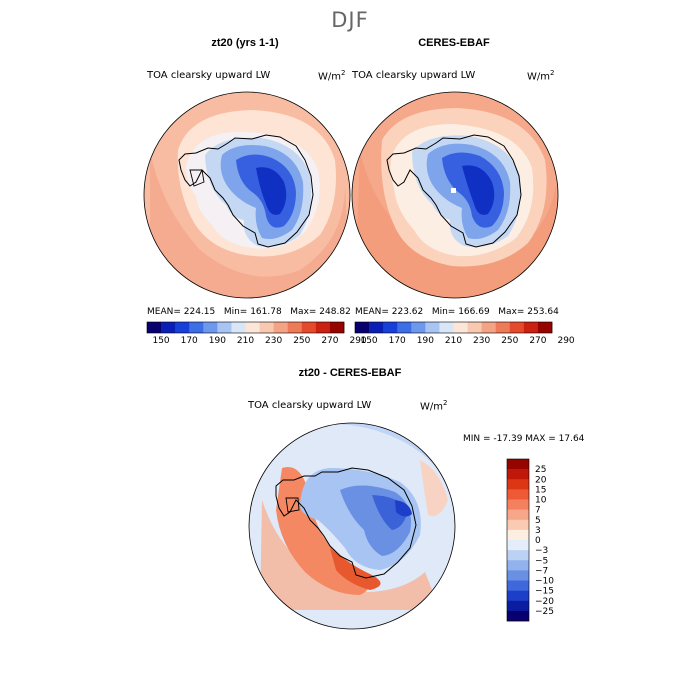 Image resolution: width=700 pixels, height=700 pixels. What do you see at coordinates (538, 541) in the screenshot?
I see `diff-colorbar-tick-label: 0` at bounding box center [538, 541].